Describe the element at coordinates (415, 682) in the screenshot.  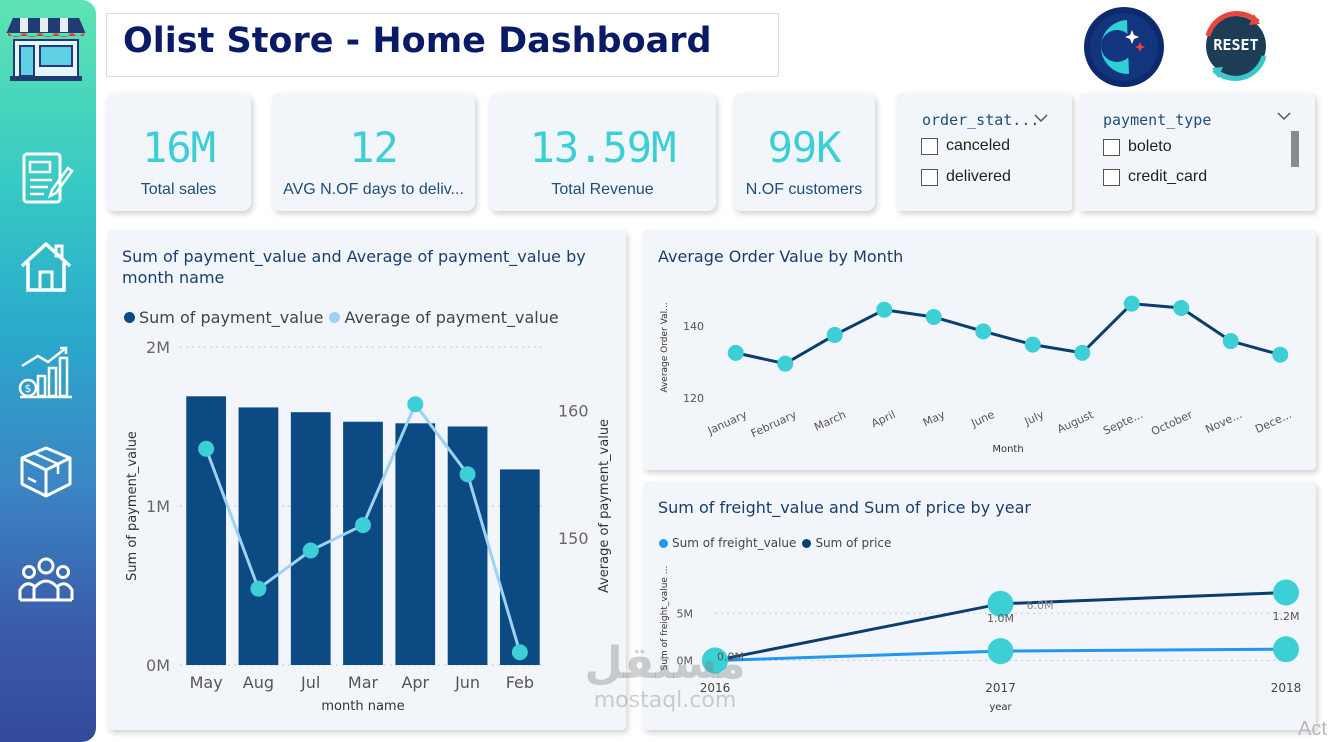
I see `x-tick-label: Apr` at that location.